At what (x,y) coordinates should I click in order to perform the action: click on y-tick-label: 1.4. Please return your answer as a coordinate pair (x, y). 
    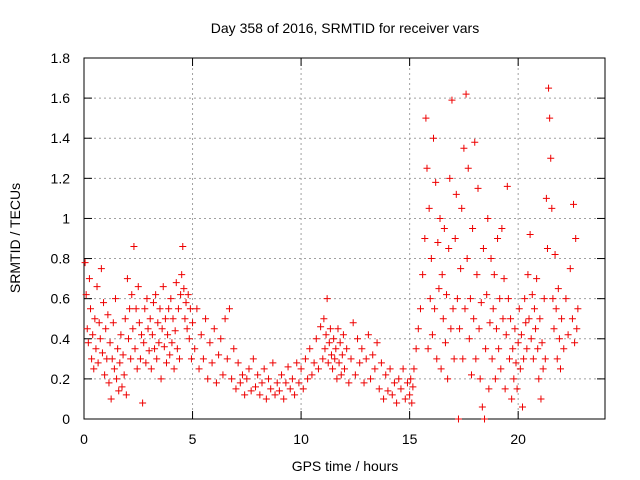
    Looking at the image, I should click on (61, 138).